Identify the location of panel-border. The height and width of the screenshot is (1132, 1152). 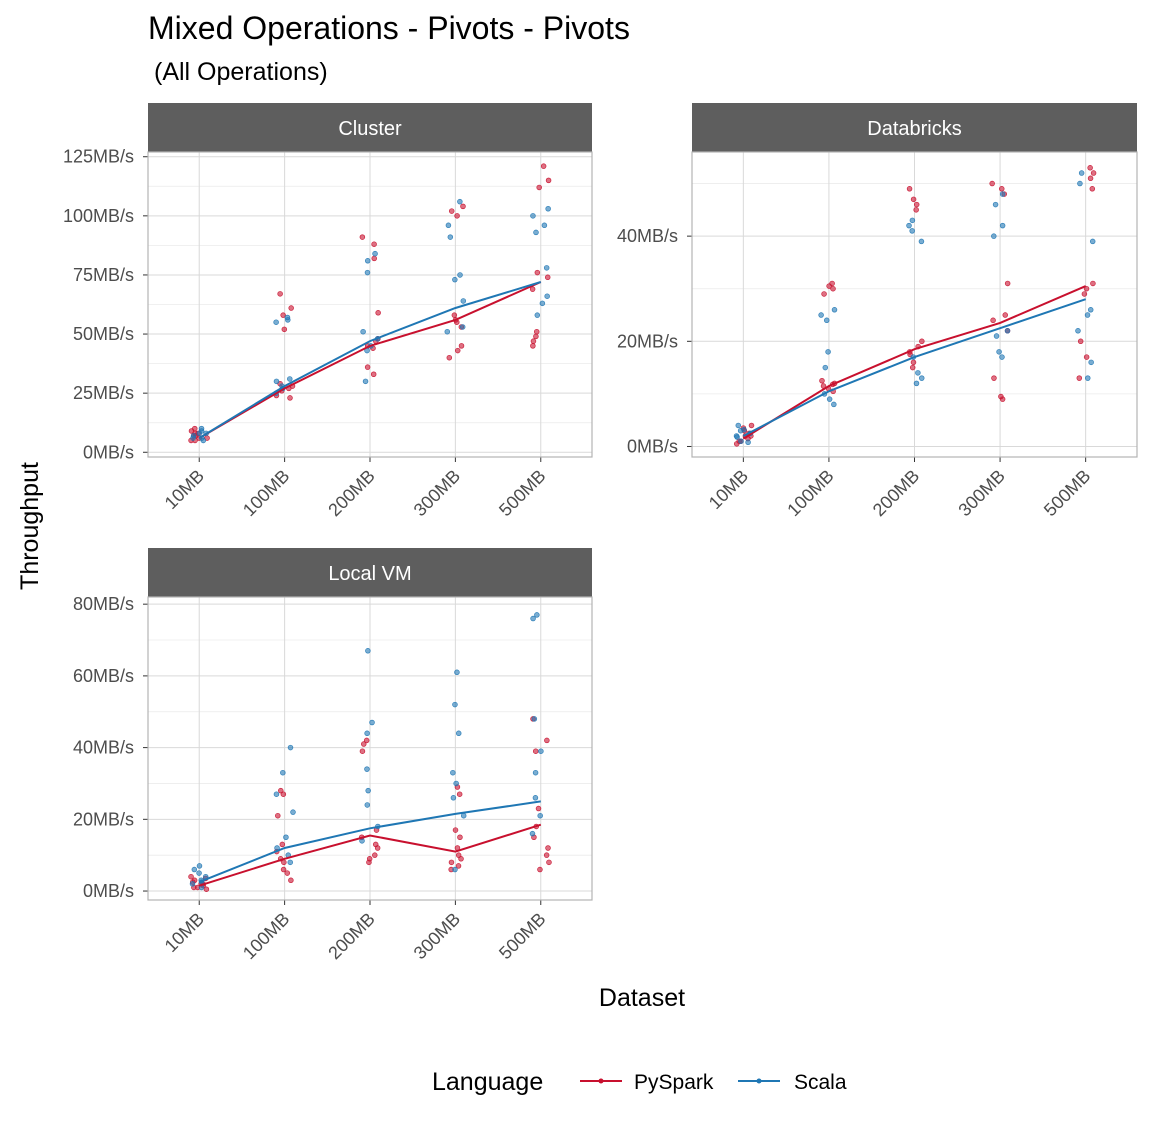
(370, 304).